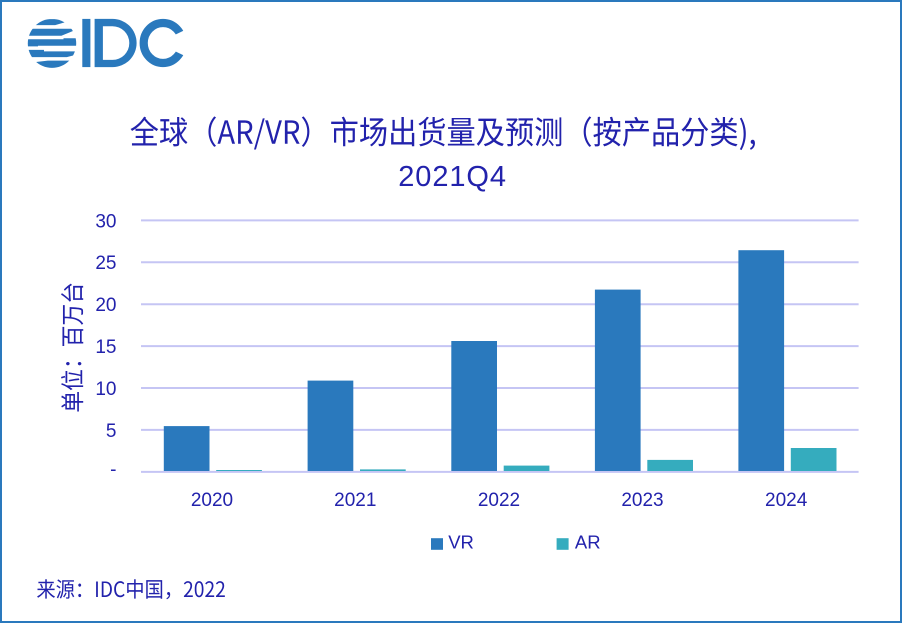  What do you see at coordinates (105, 305) in the screenshot?
I see `svg-text: 20` at bounding box center [105, 305].